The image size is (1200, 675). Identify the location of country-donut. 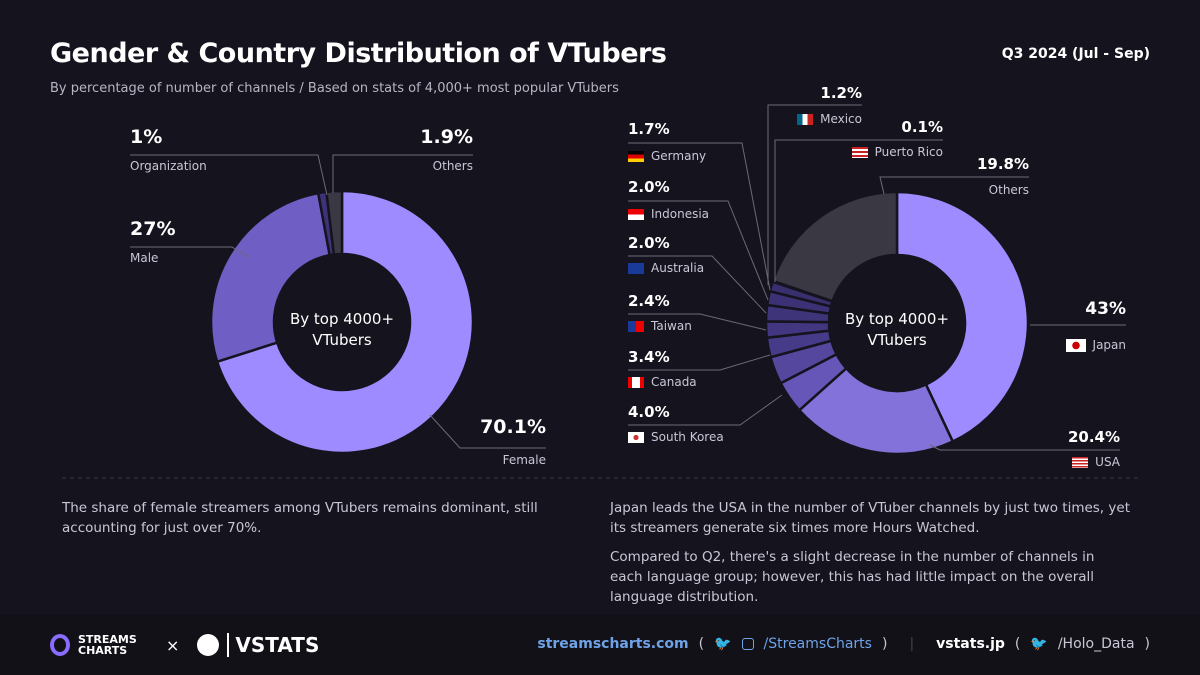
(897, 323).